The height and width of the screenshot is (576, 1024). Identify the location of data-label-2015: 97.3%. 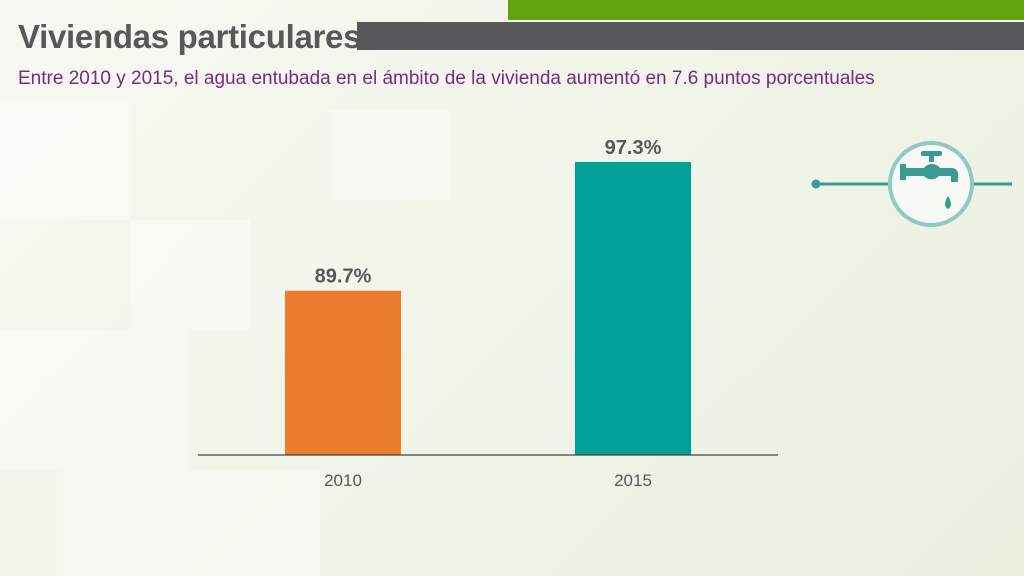
(633, 148).